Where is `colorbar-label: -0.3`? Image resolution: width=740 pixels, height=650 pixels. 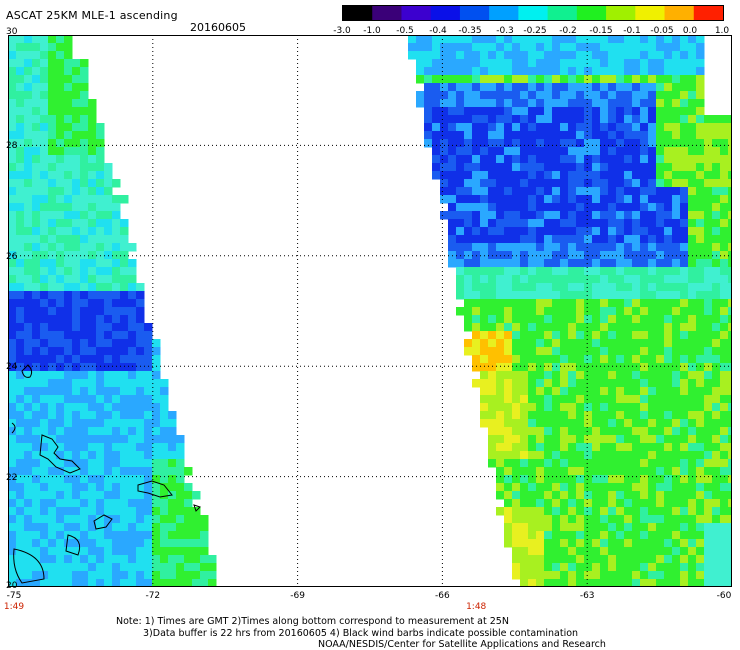
colorbar-label: -0.3 is located at coordinates (505, 31).